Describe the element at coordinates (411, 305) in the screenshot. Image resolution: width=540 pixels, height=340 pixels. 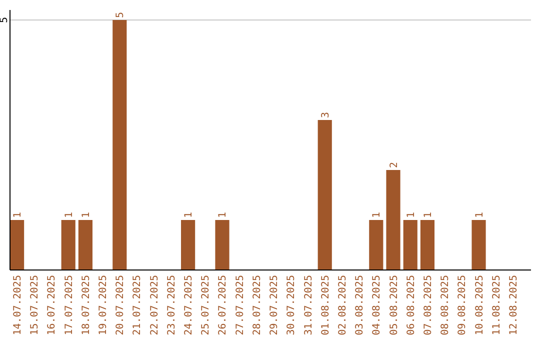
I see `x-tick-label: 06.08.2025` at that location.